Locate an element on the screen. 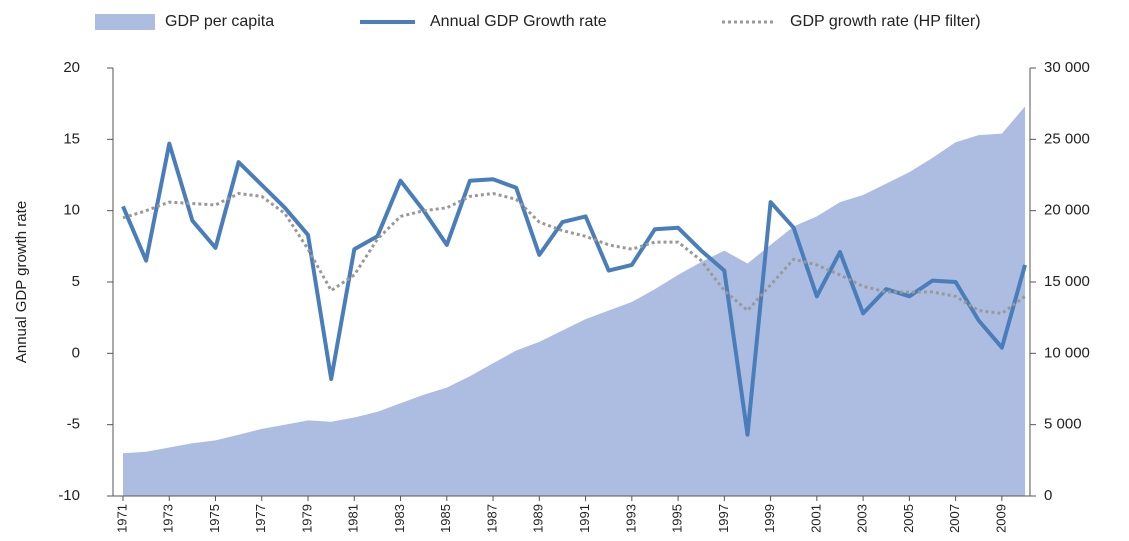 The image size is (1129, 541). x-tick-label: 1987 is located at coordinates (491, 518).